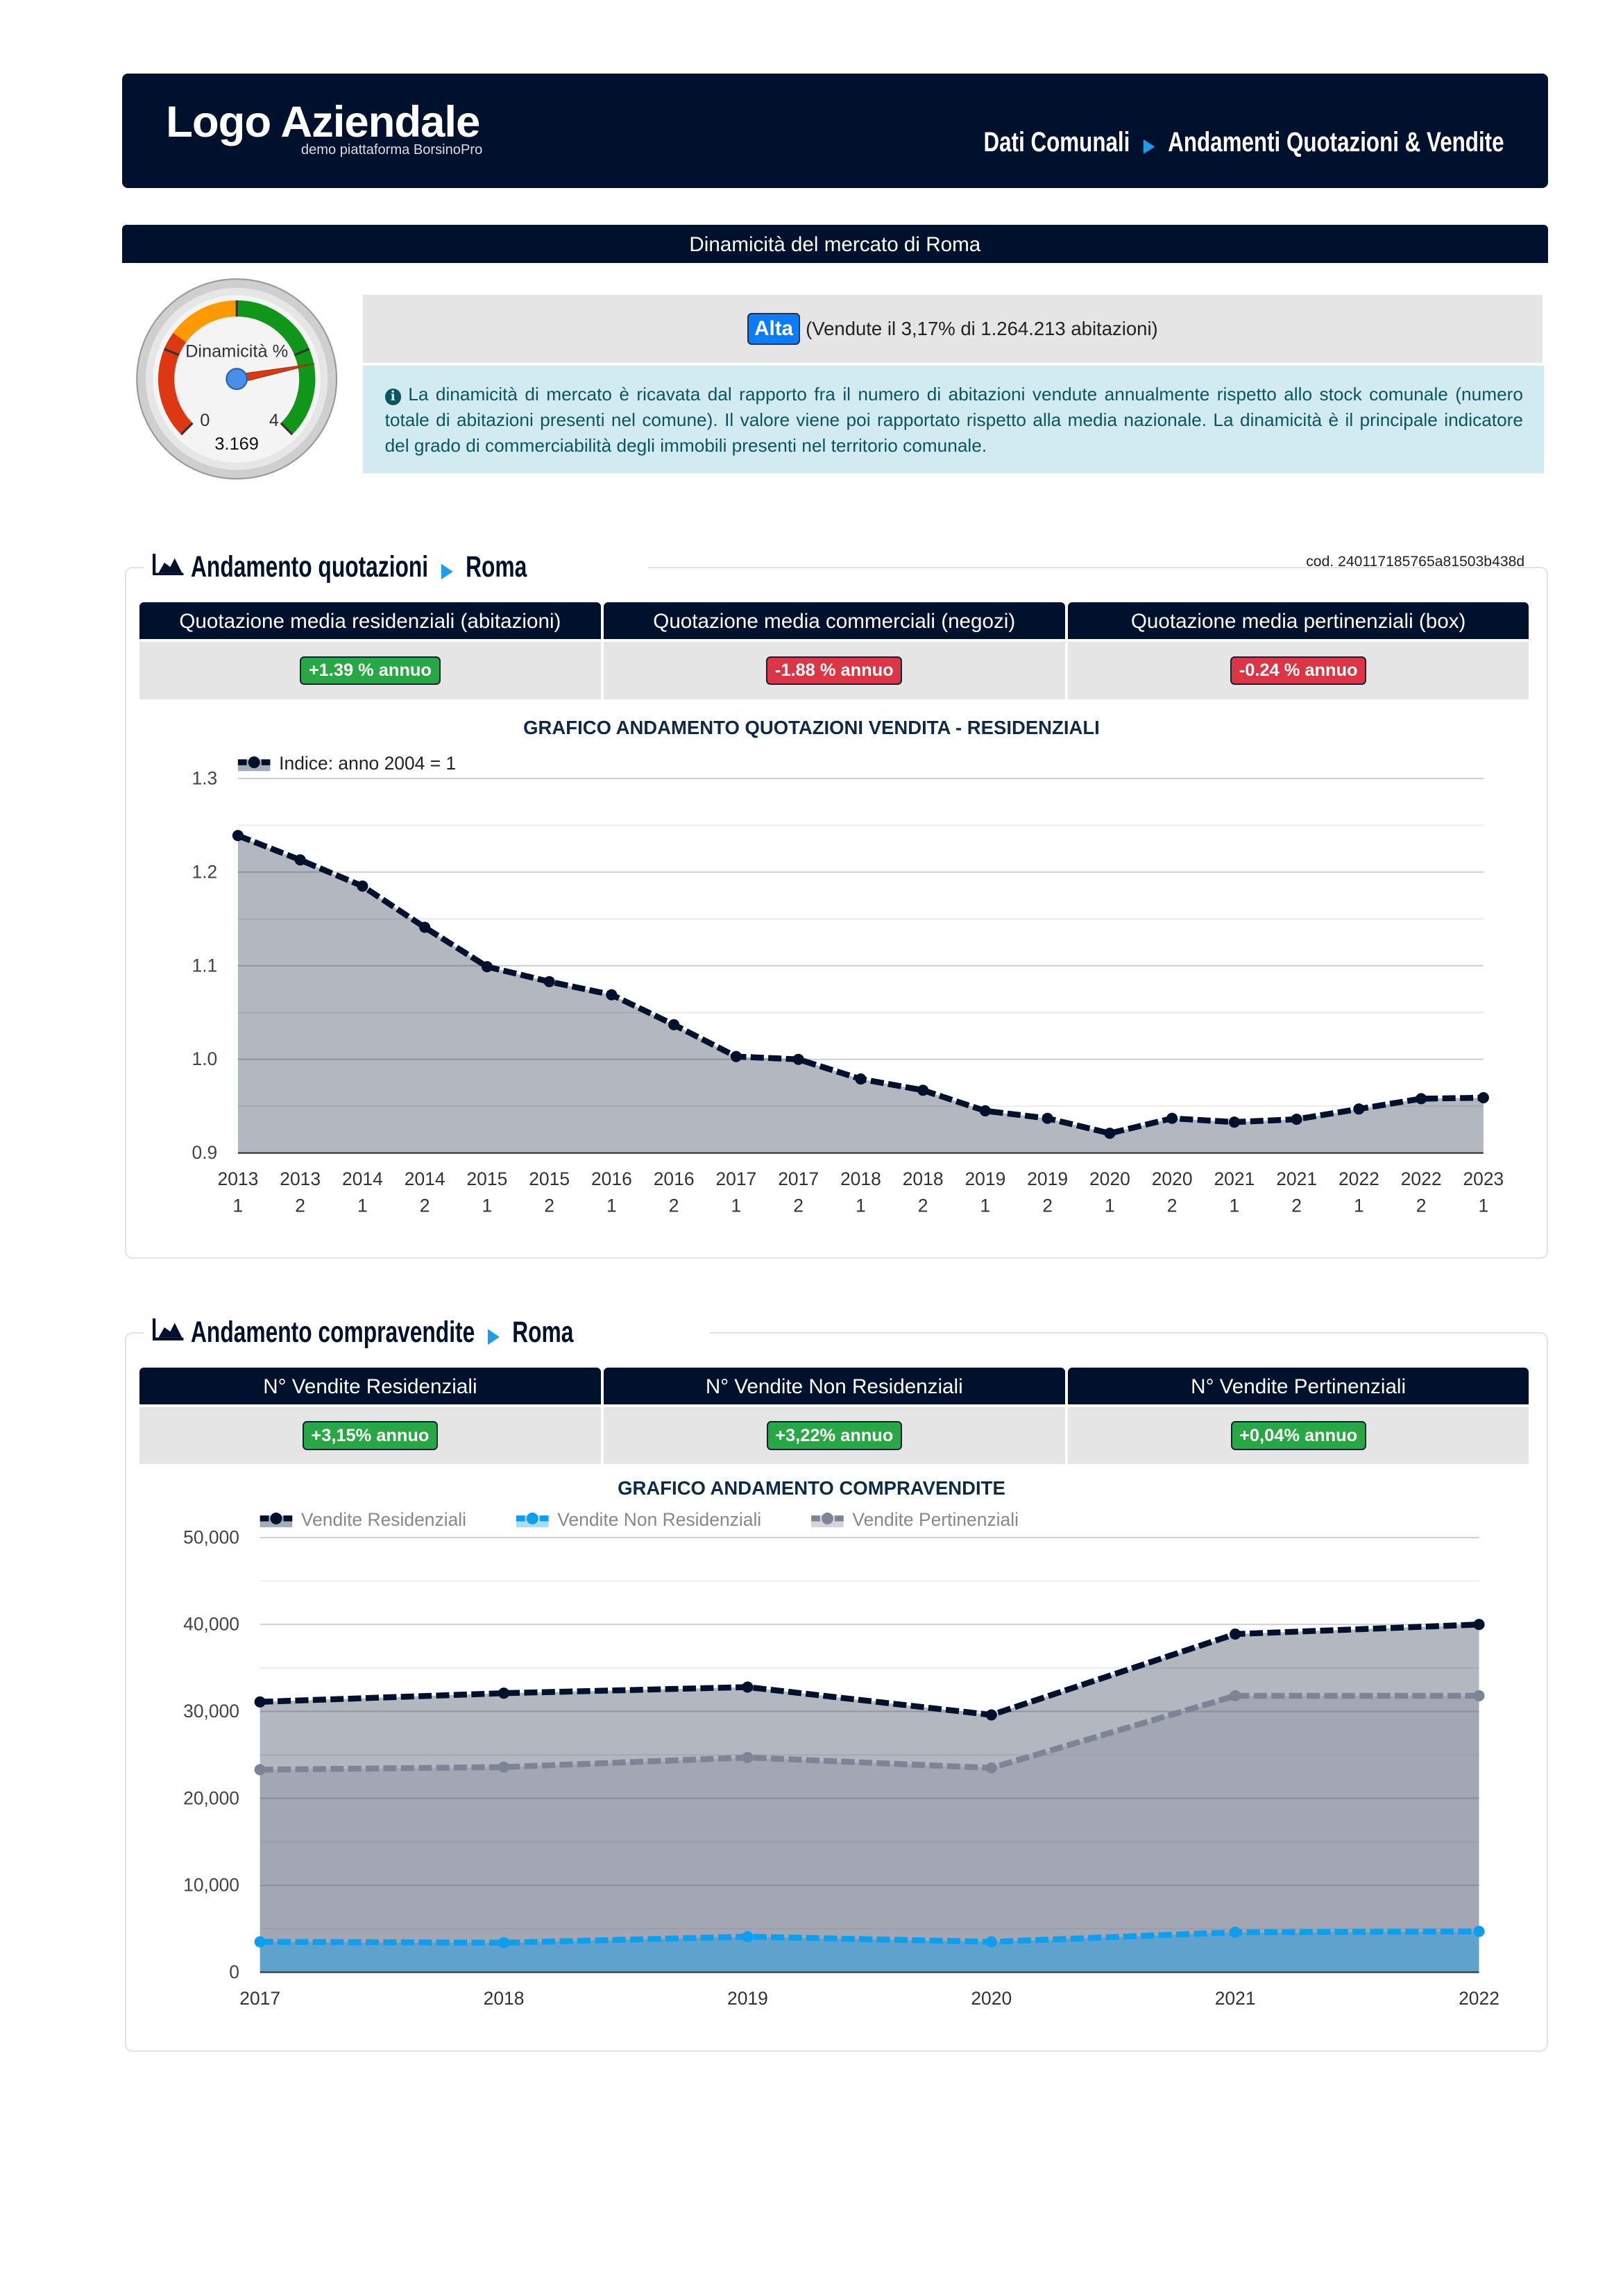 The height and width of the screenshot is (2296, 1623). Describe the element at coordinates (834, 1385) in the screenshot. I see `column-header: N° Vendite Non Residenziali` at that location.